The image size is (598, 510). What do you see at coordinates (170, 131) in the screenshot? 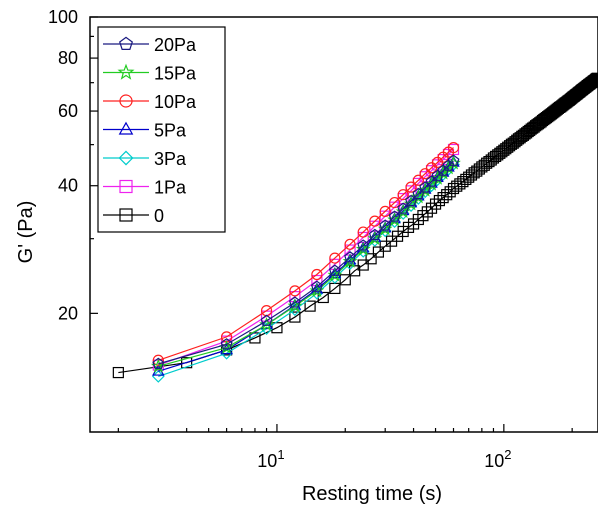
I see `legend-label: 5Pa` at bounding box center [170, 131].